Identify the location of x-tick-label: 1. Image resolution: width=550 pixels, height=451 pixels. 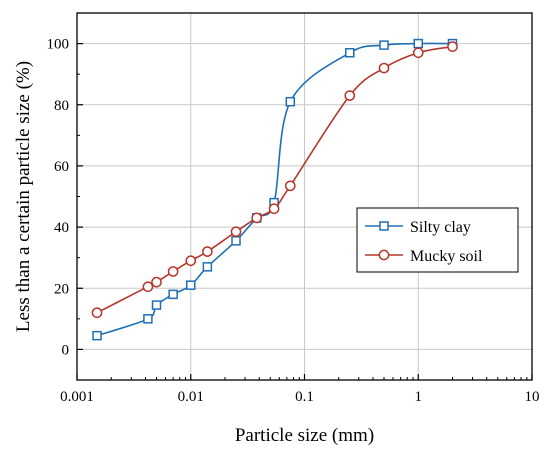
(419, 397).